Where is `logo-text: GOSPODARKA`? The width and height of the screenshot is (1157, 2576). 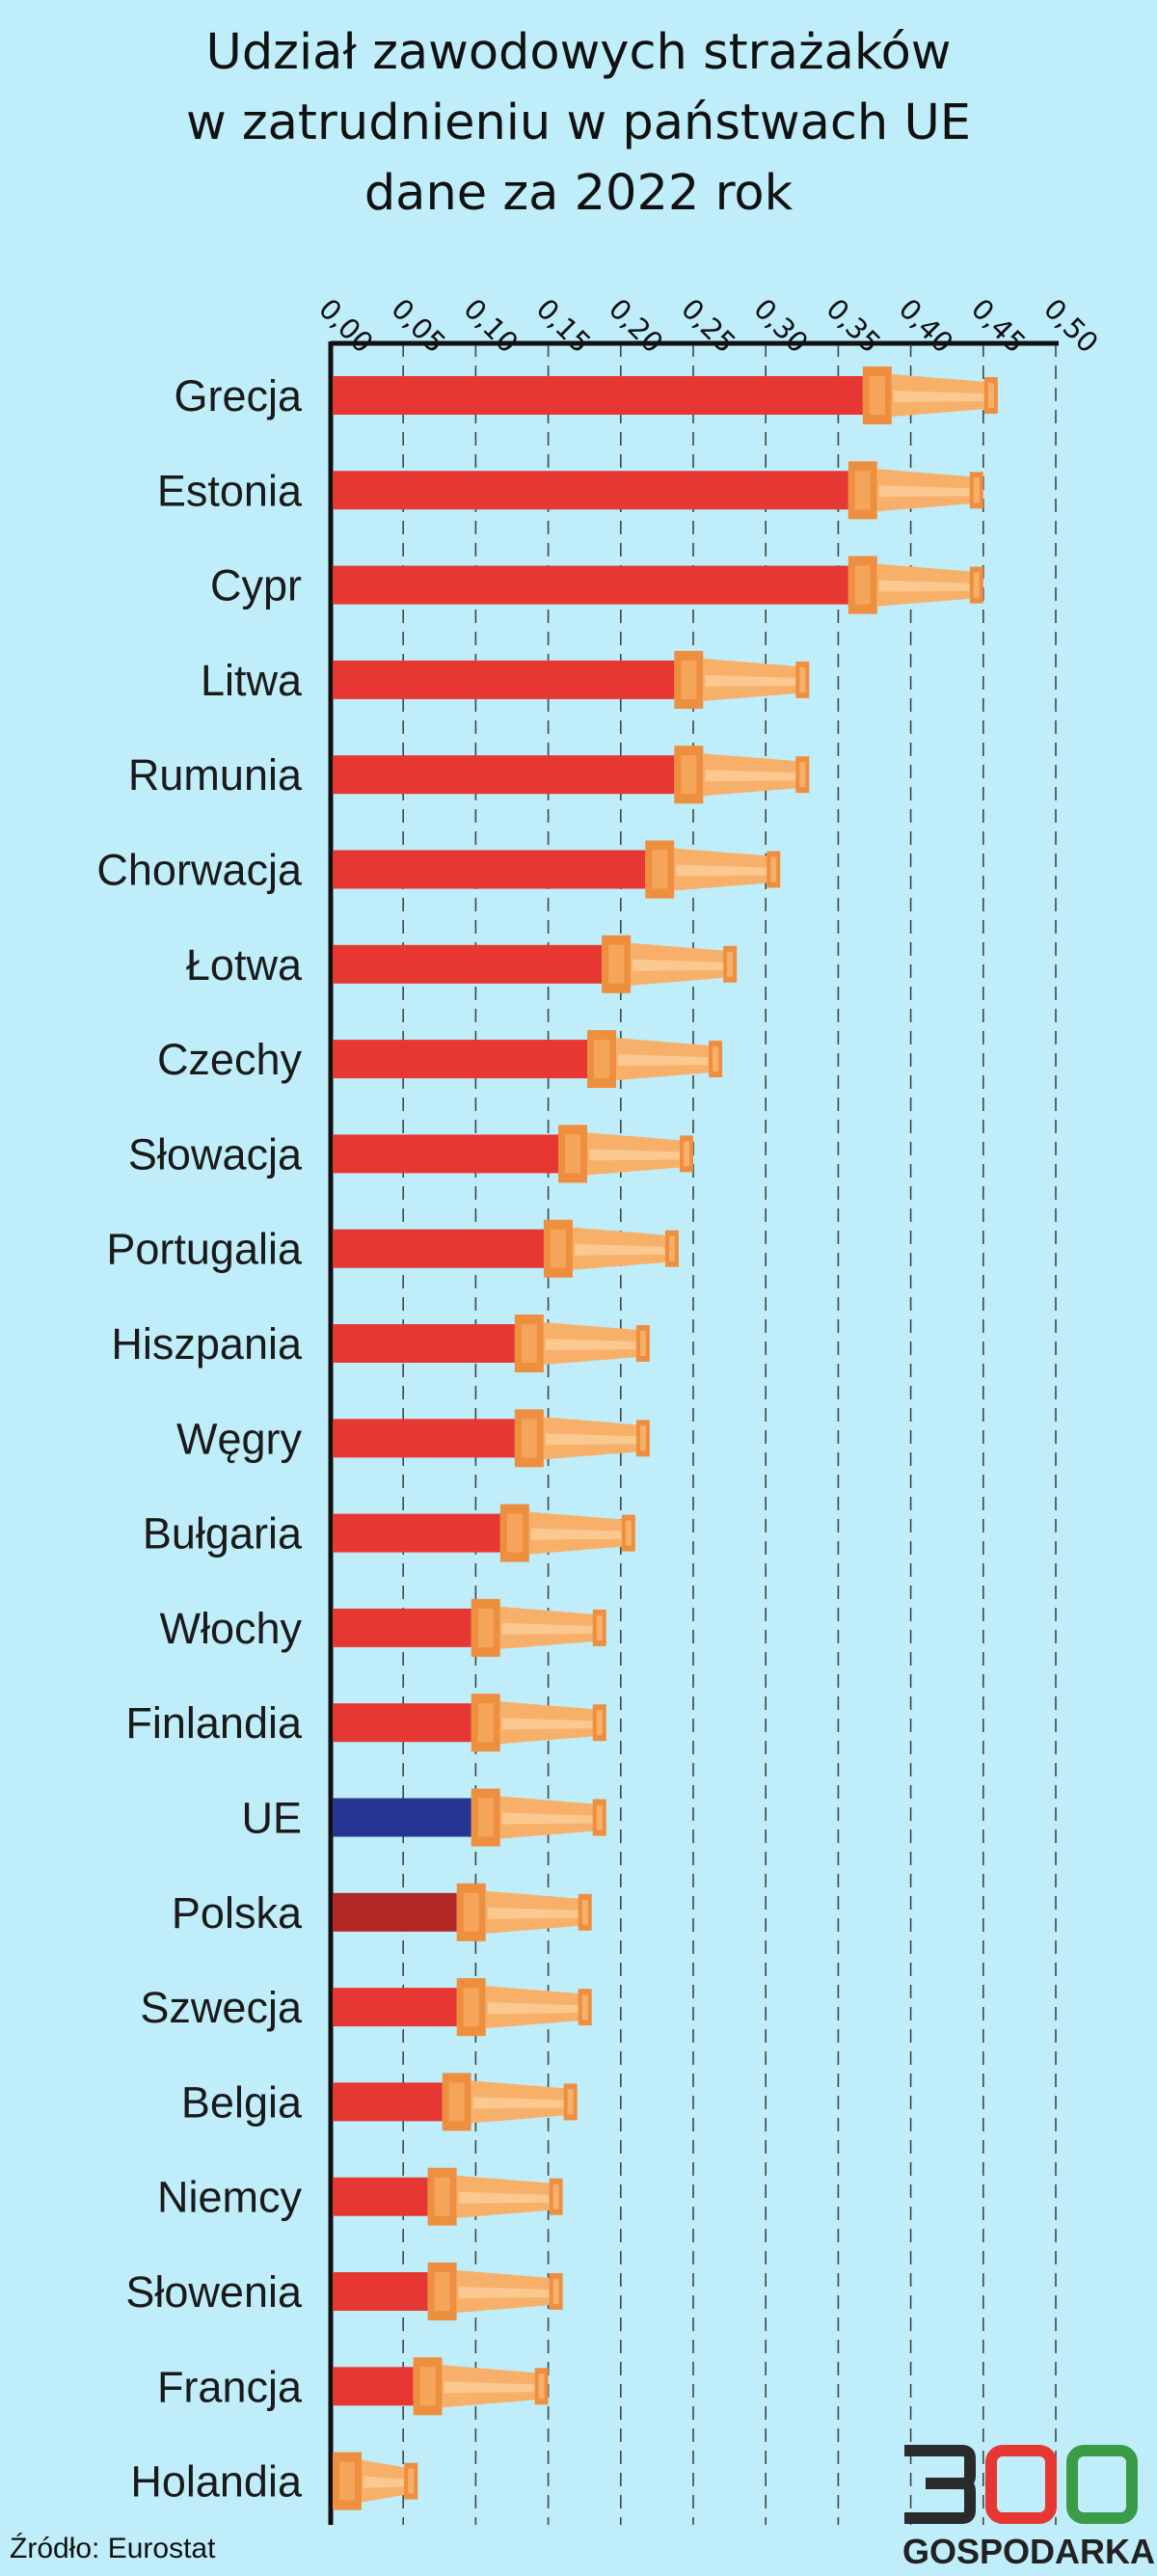 logo-text: GOSPODARKA is located at coordinates (1029, 2551).